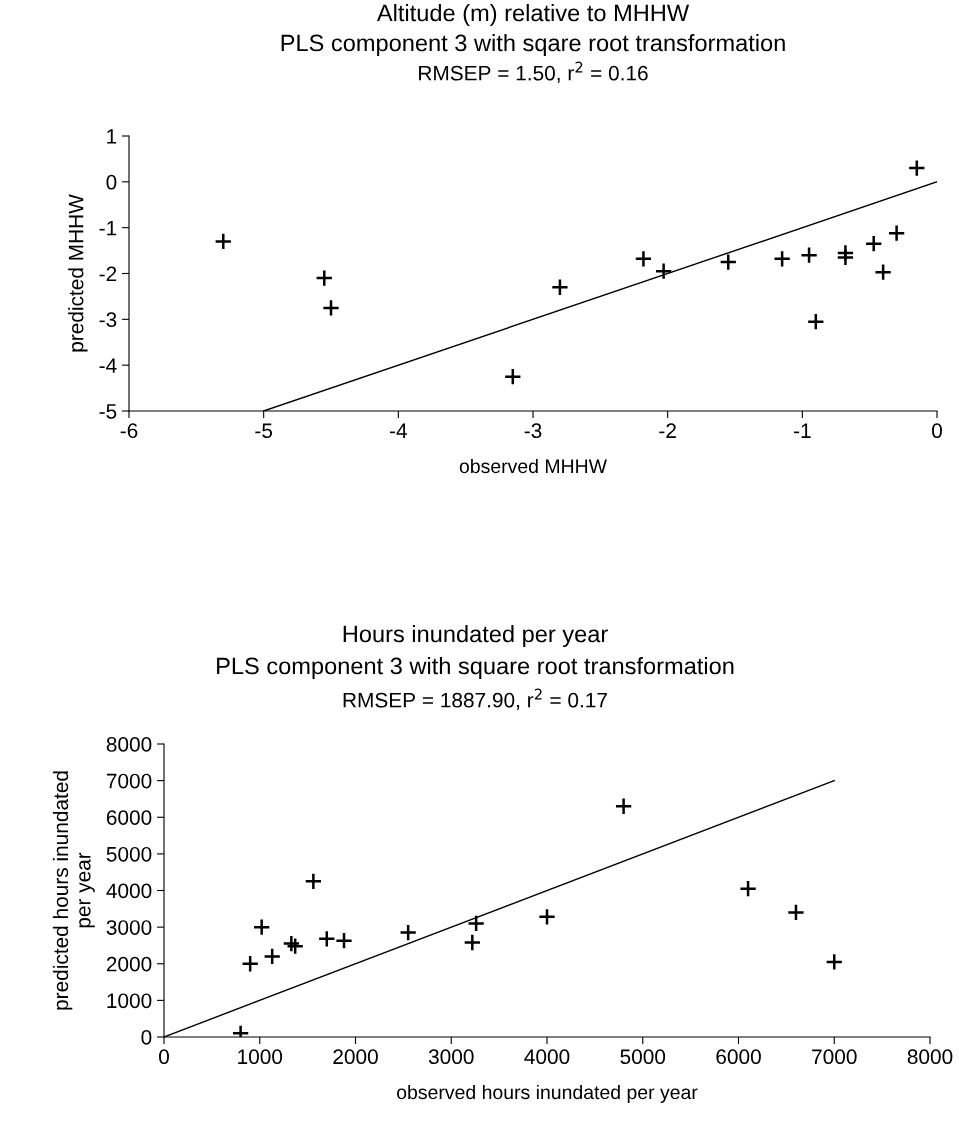 The width and height of the screenshot is (959, 1134). I want to click on y-tick-label: -1, so click(108, 228).